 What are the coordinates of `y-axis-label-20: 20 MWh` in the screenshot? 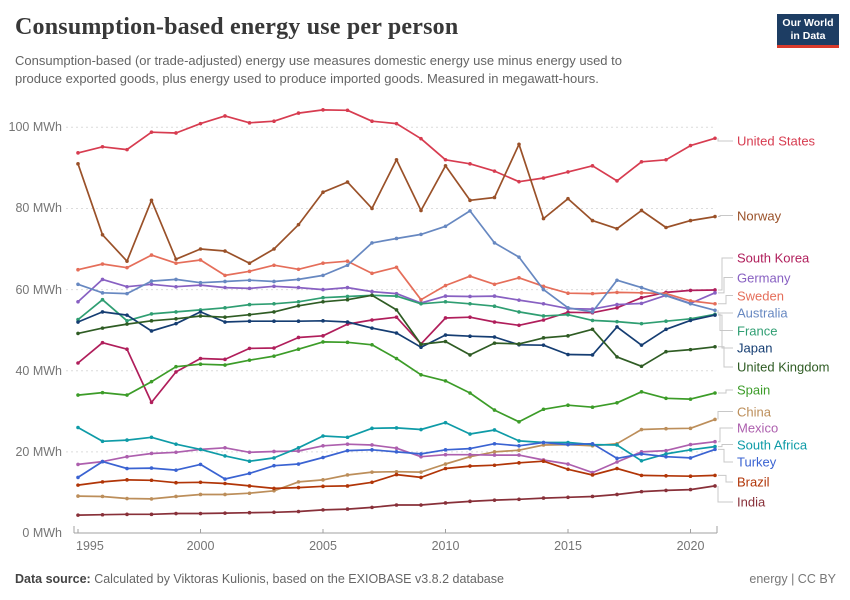 It's located at (38, 451).